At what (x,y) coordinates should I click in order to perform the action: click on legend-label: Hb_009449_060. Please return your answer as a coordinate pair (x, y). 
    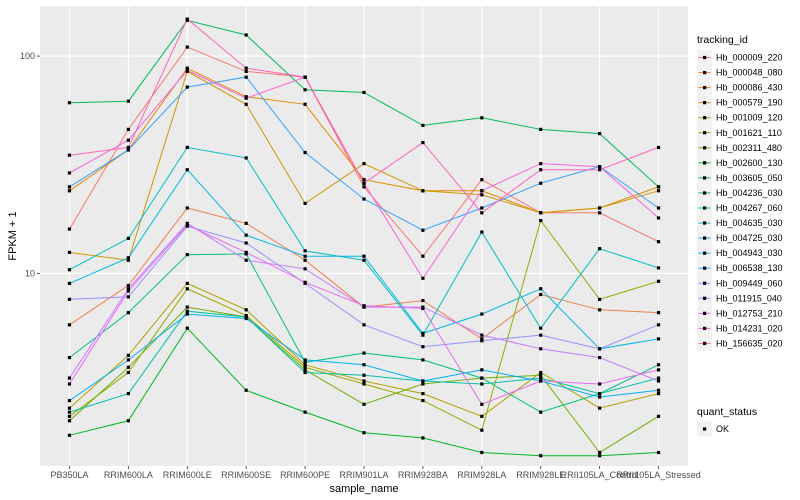
    Looking at the image, I should click on (749, 283).